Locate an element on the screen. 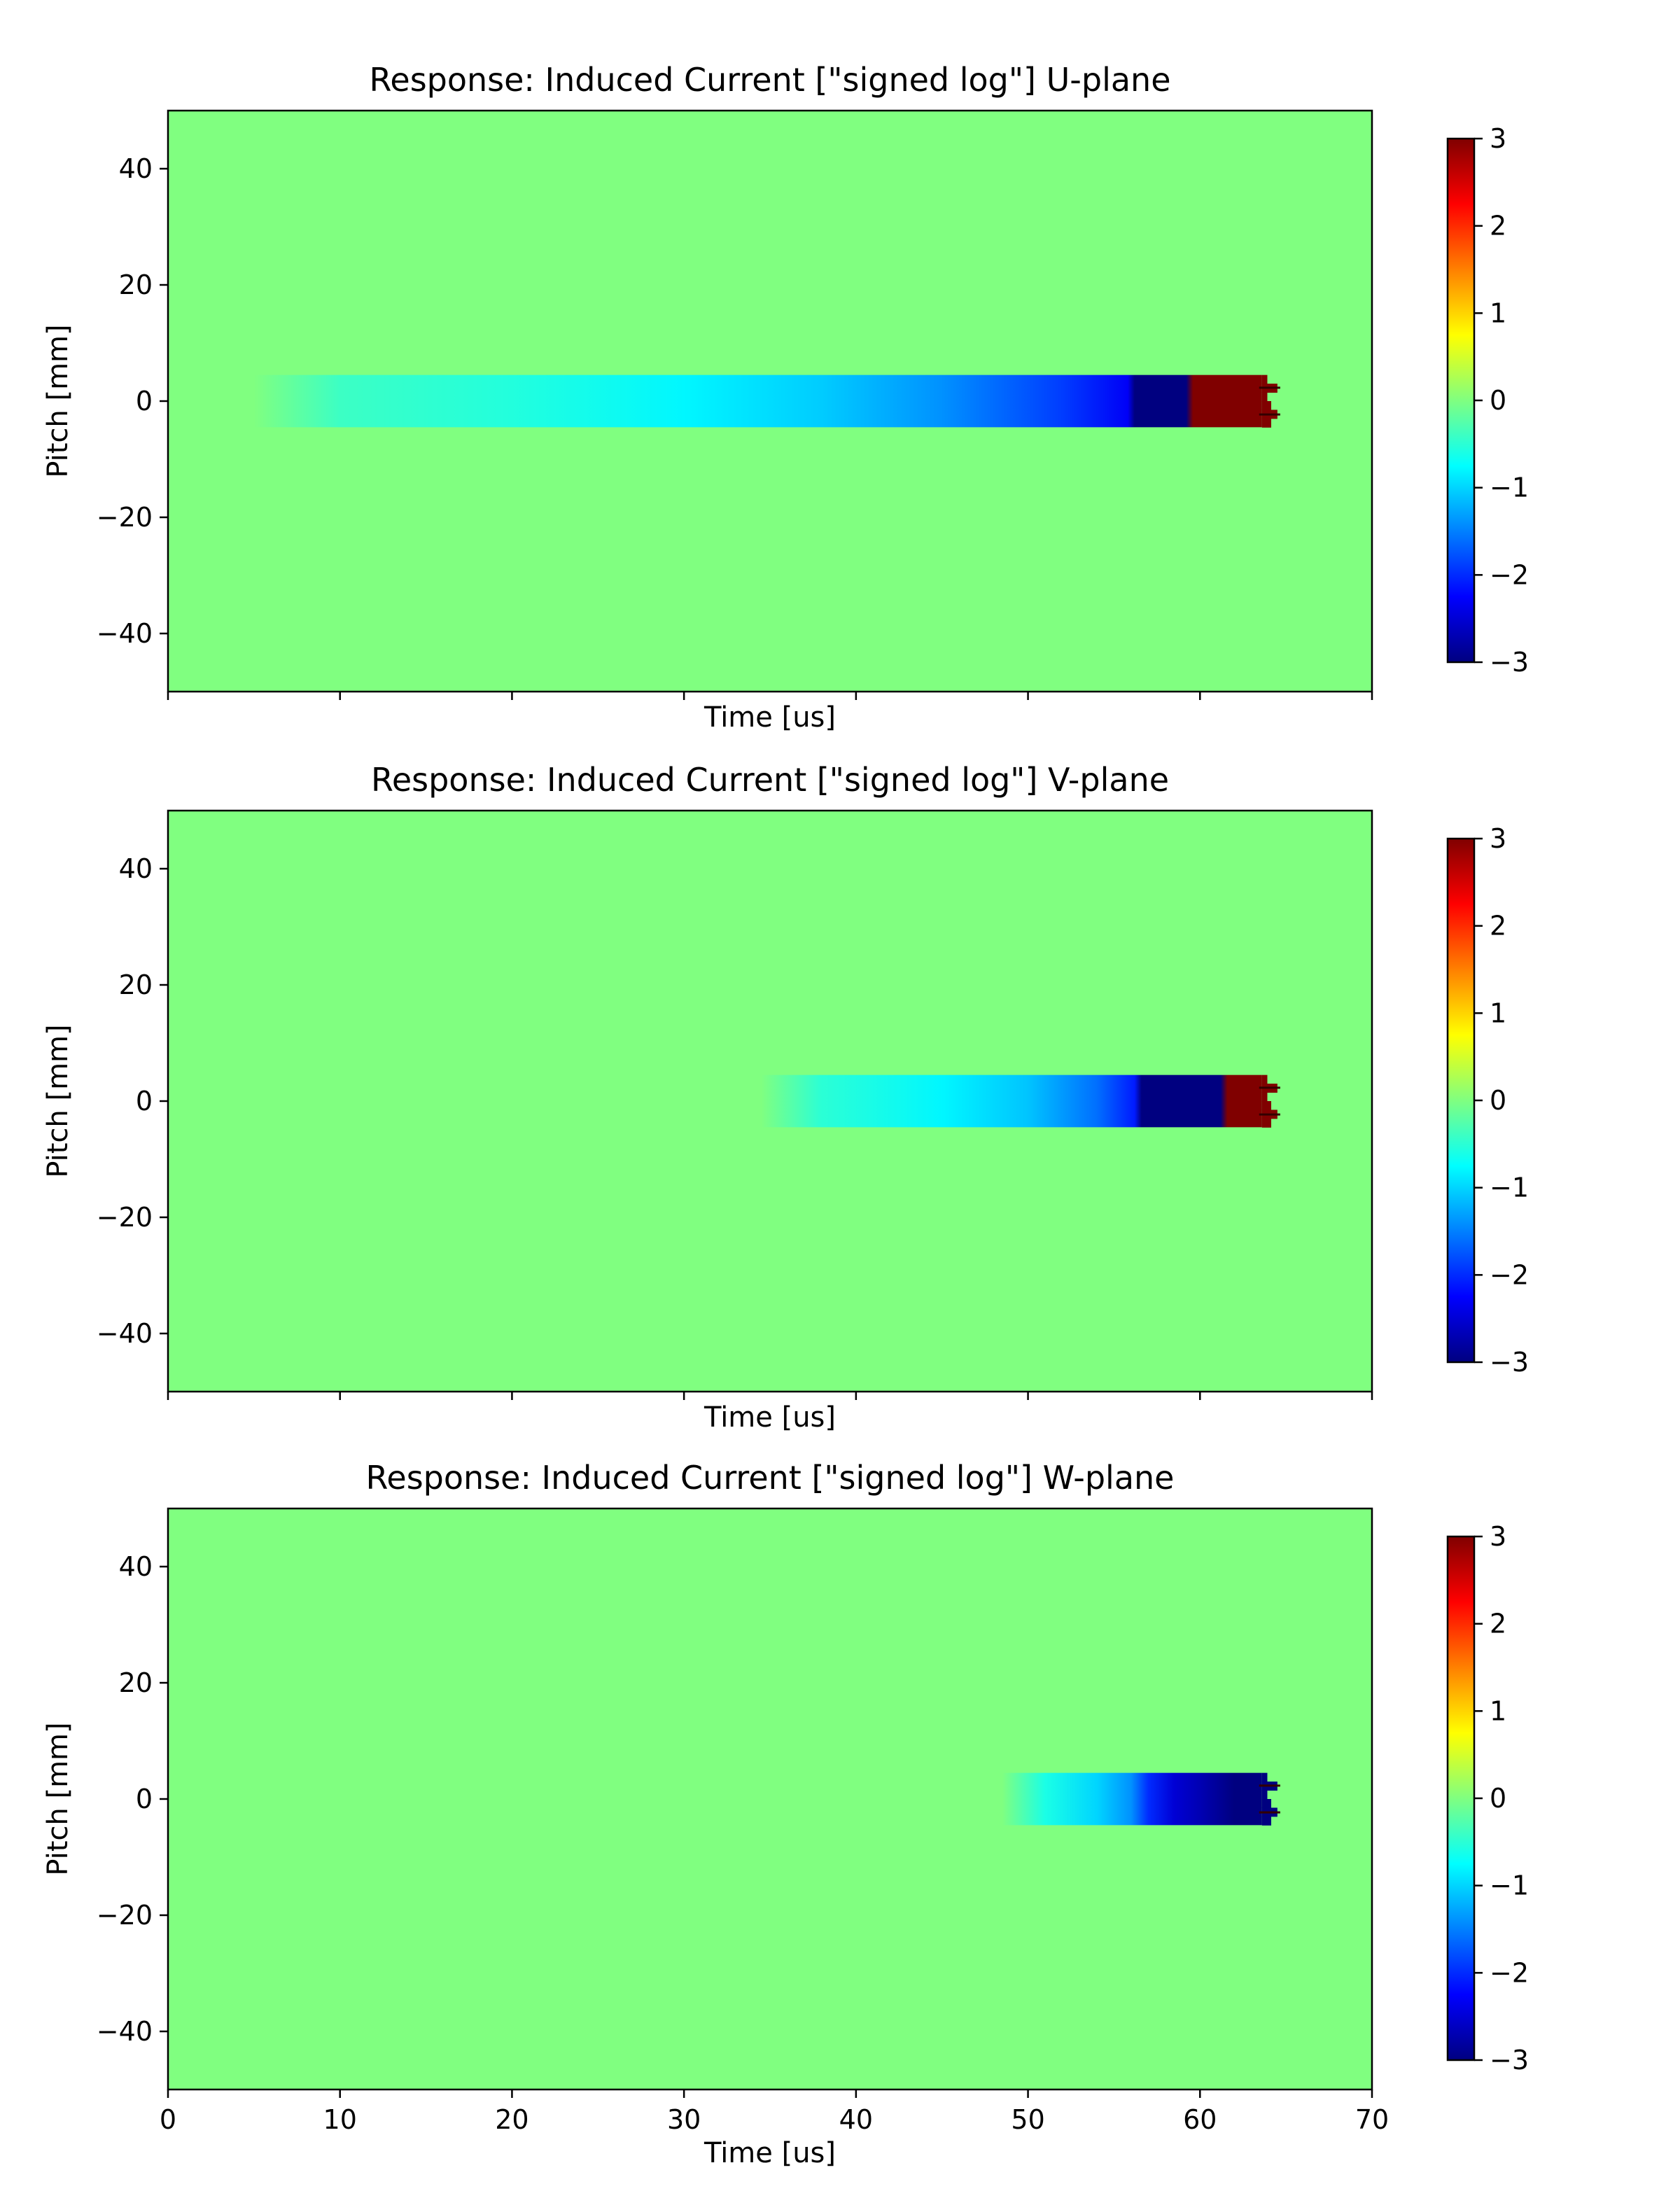 This screenshot has height=2205, width=1680. x-tick-label: 0 is located at coordinates (168, 2119).